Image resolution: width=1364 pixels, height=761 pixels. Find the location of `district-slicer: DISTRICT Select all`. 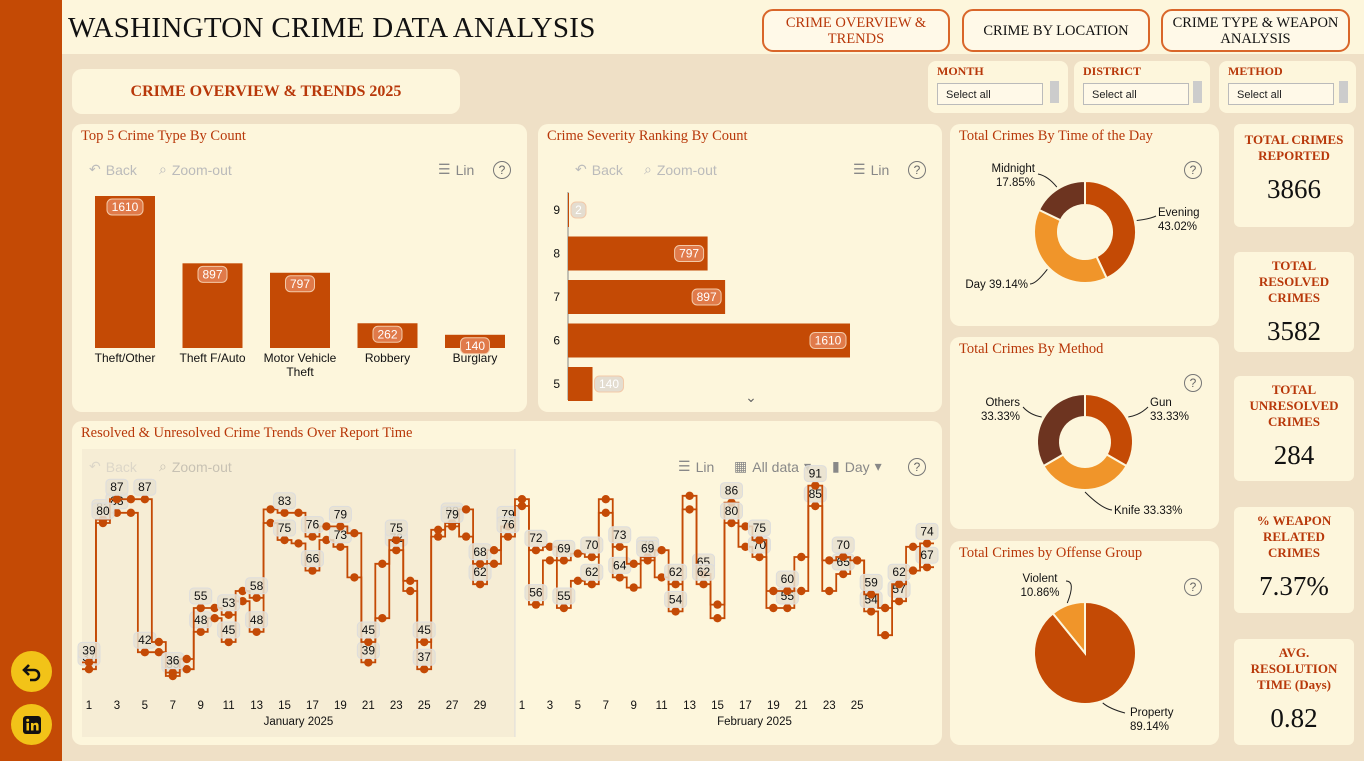

district-slicer: DISTRICT Select all is located at coordinates (1142, 87).